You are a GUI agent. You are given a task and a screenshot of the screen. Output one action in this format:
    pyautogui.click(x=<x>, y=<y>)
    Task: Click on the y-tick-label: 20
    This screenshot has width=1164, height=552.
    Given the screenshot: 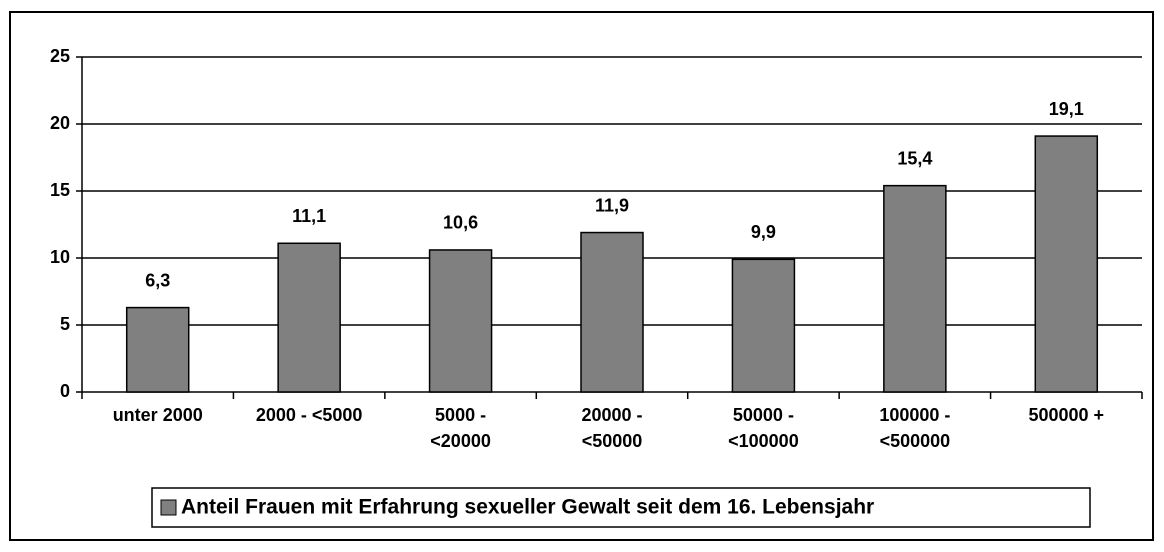 What is the action you would take?
    pyautogui.click(x=60, y=123)
    